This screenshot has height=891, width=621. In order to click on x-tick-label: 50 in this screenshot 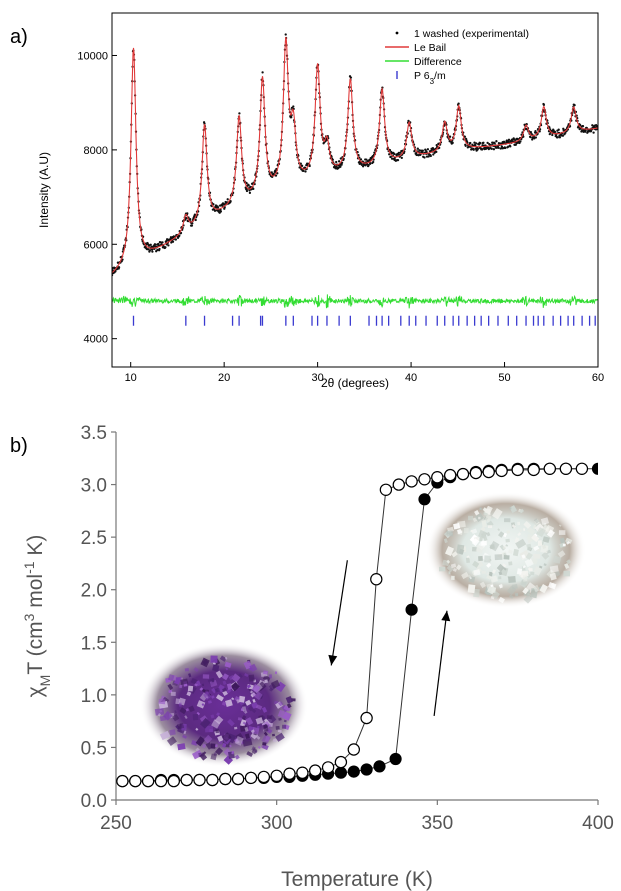, I will do `click(504, 378)`.